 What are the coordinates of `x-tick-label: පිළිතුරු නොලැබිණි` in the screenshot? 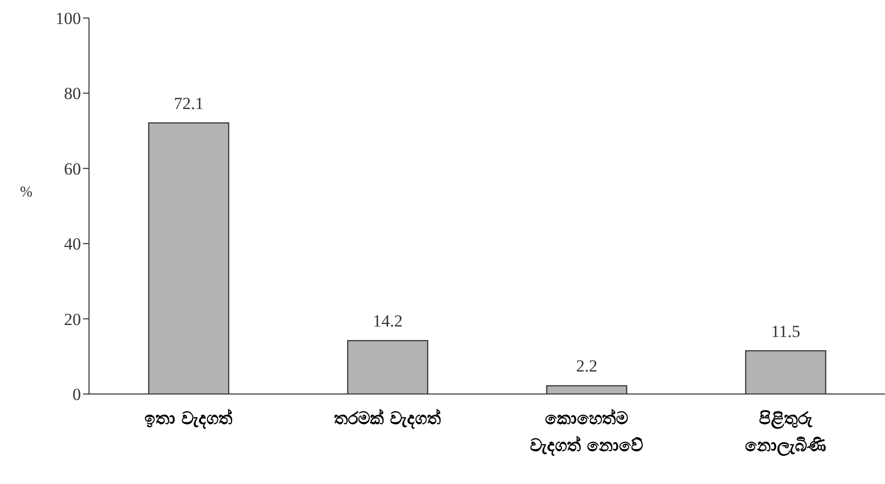 It's located at (785, 433).